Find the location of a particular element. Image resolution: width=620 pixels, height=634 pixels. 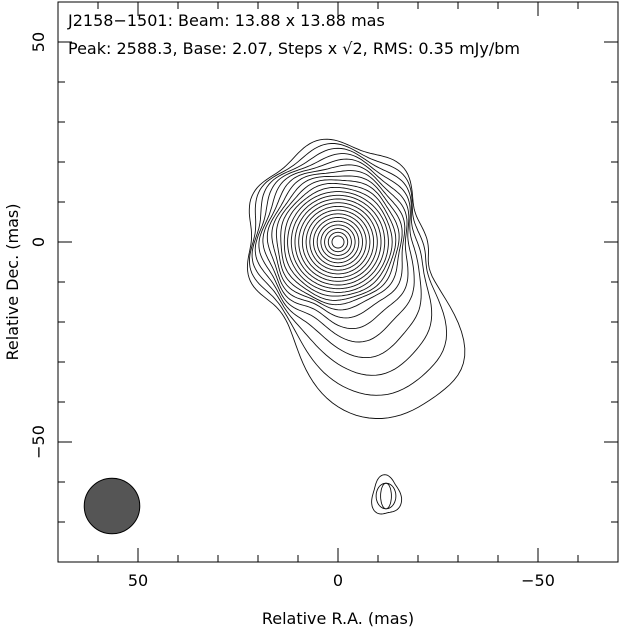

beam-ellipse is located at coordinates (112, 506).